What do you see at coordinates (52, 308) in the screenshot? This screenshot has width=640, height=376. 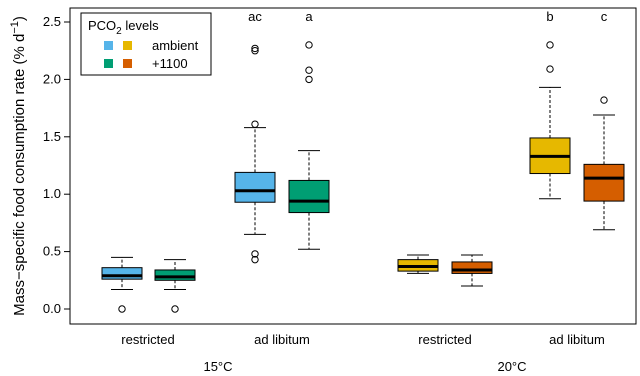 I see `y-tick-label: 0.0` at bounding box center [52, 308].